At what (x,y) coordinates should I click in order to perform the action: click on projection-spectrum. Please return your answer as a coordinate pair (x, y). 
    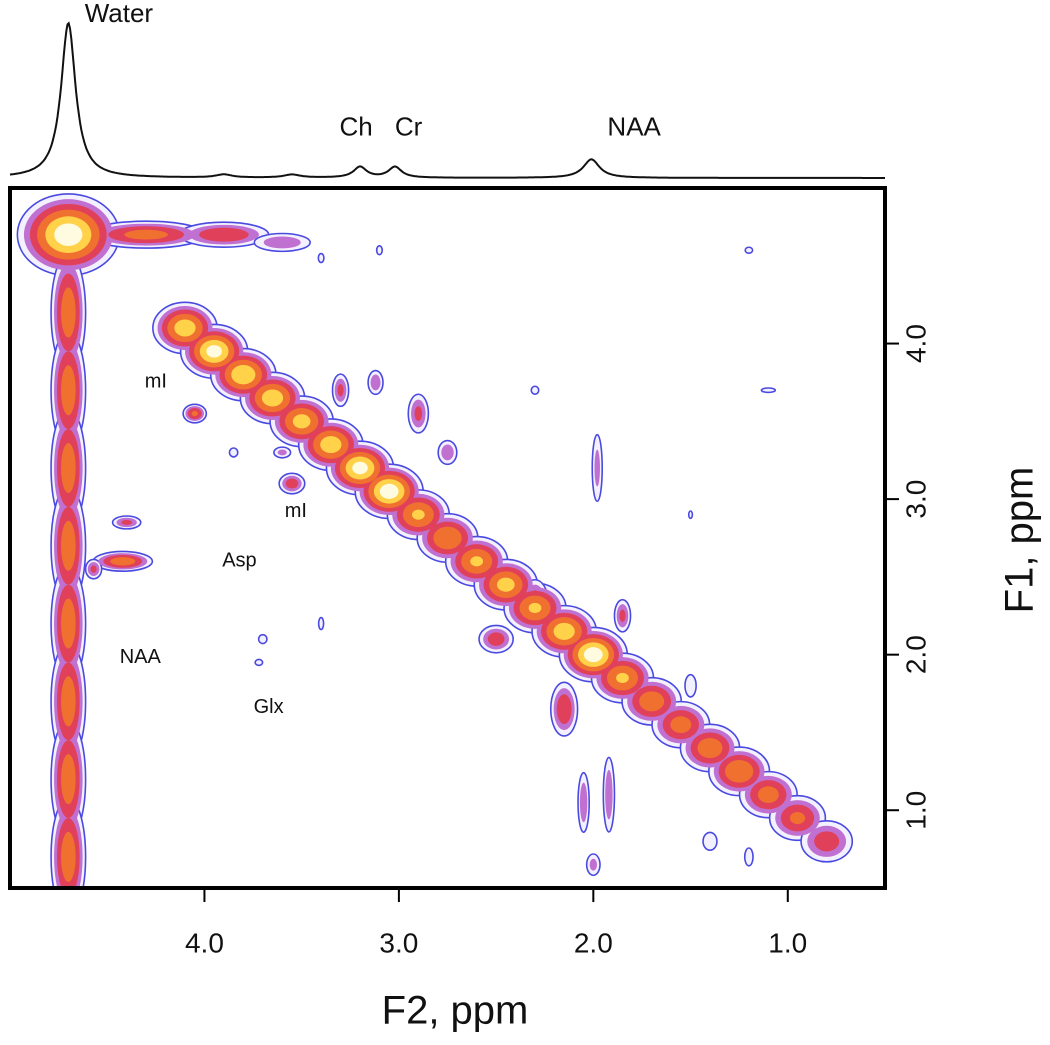
    Looking at the image, I should click on (447, 100).